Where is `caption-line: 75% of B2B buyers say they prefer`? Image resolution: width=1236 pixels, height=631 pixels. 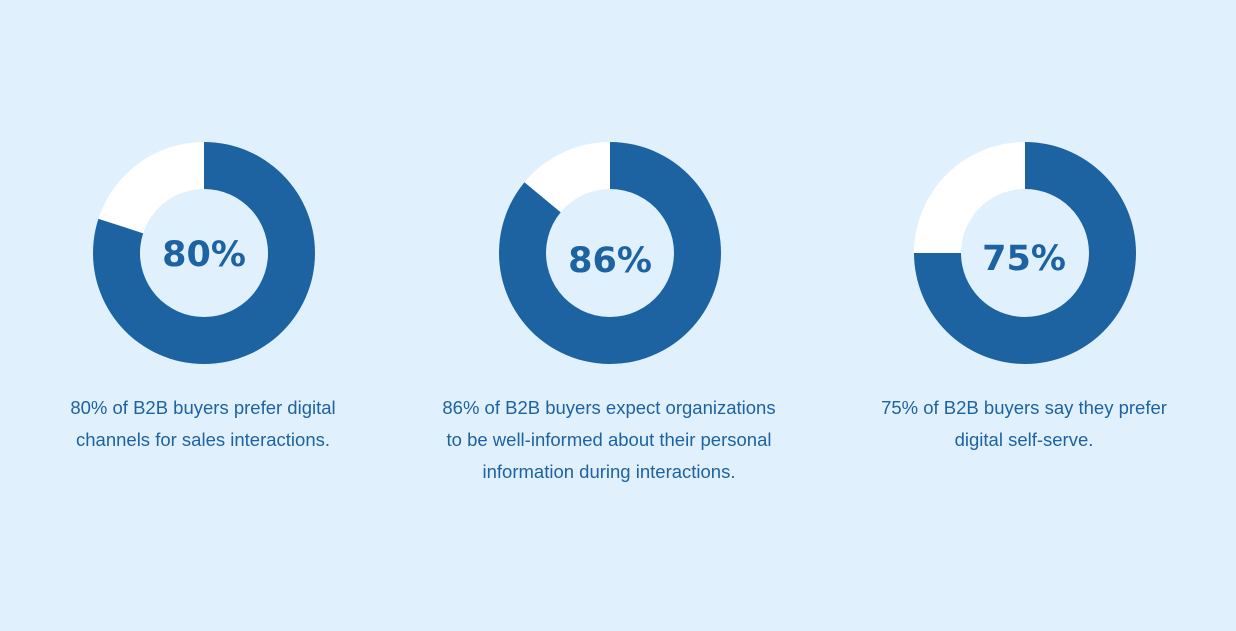 caption-line: 75% of B2B buyers say they prefer is located at coordinates (1024, 407).